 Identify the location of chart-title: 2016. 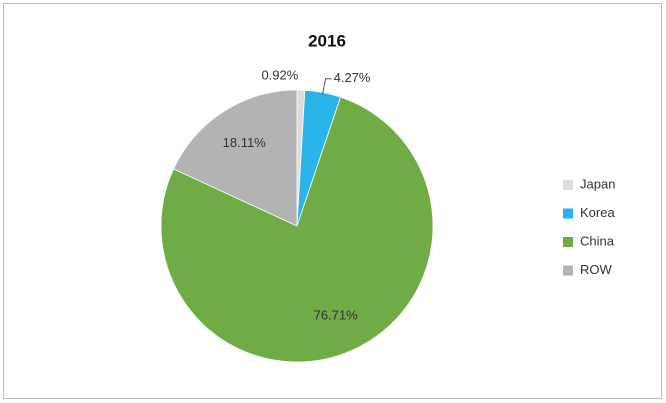
(327, 40).